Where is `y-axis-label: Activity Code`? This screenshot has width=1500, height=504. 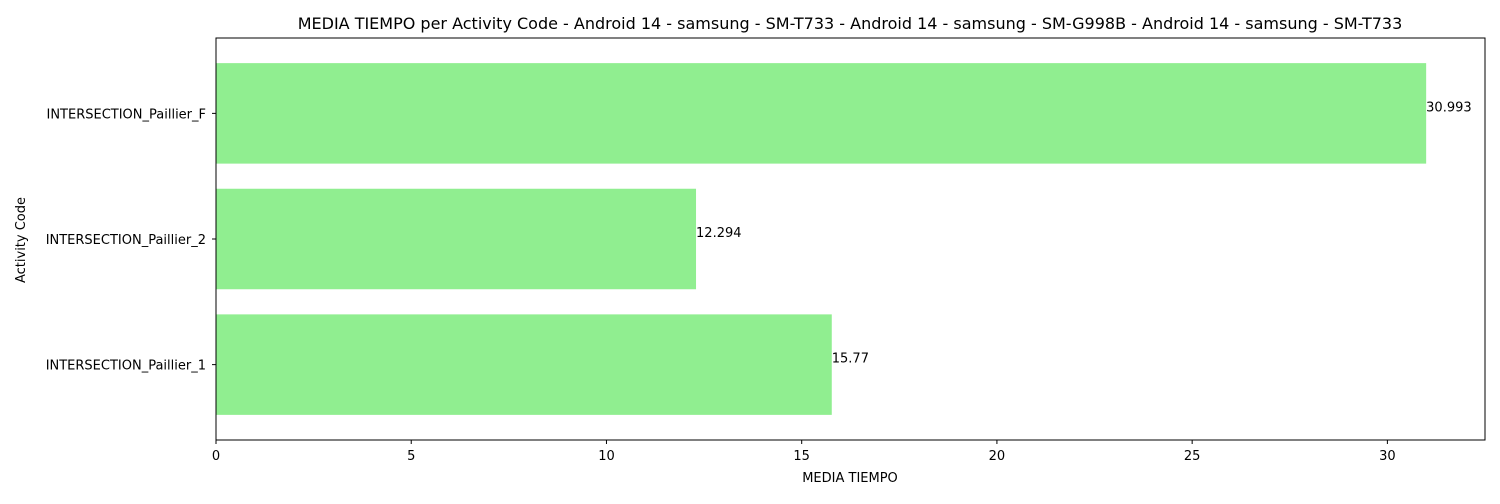
y-axis-label: Activity Code is located at coordinates (21, 240).